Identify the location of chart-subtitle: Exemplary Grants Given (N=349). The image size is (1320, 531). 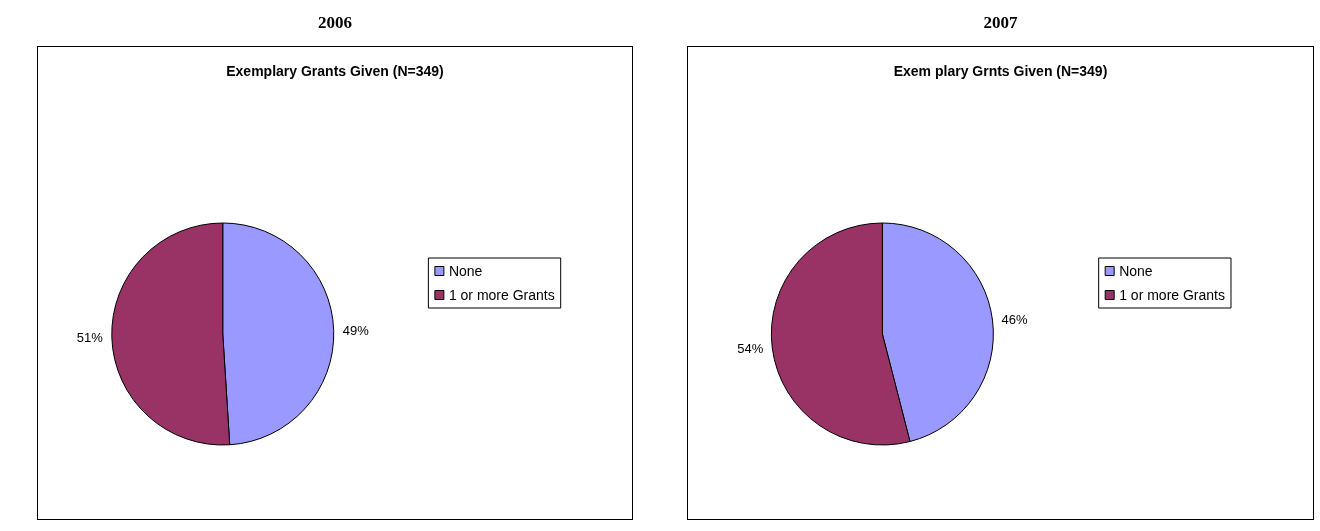
(335, 71).